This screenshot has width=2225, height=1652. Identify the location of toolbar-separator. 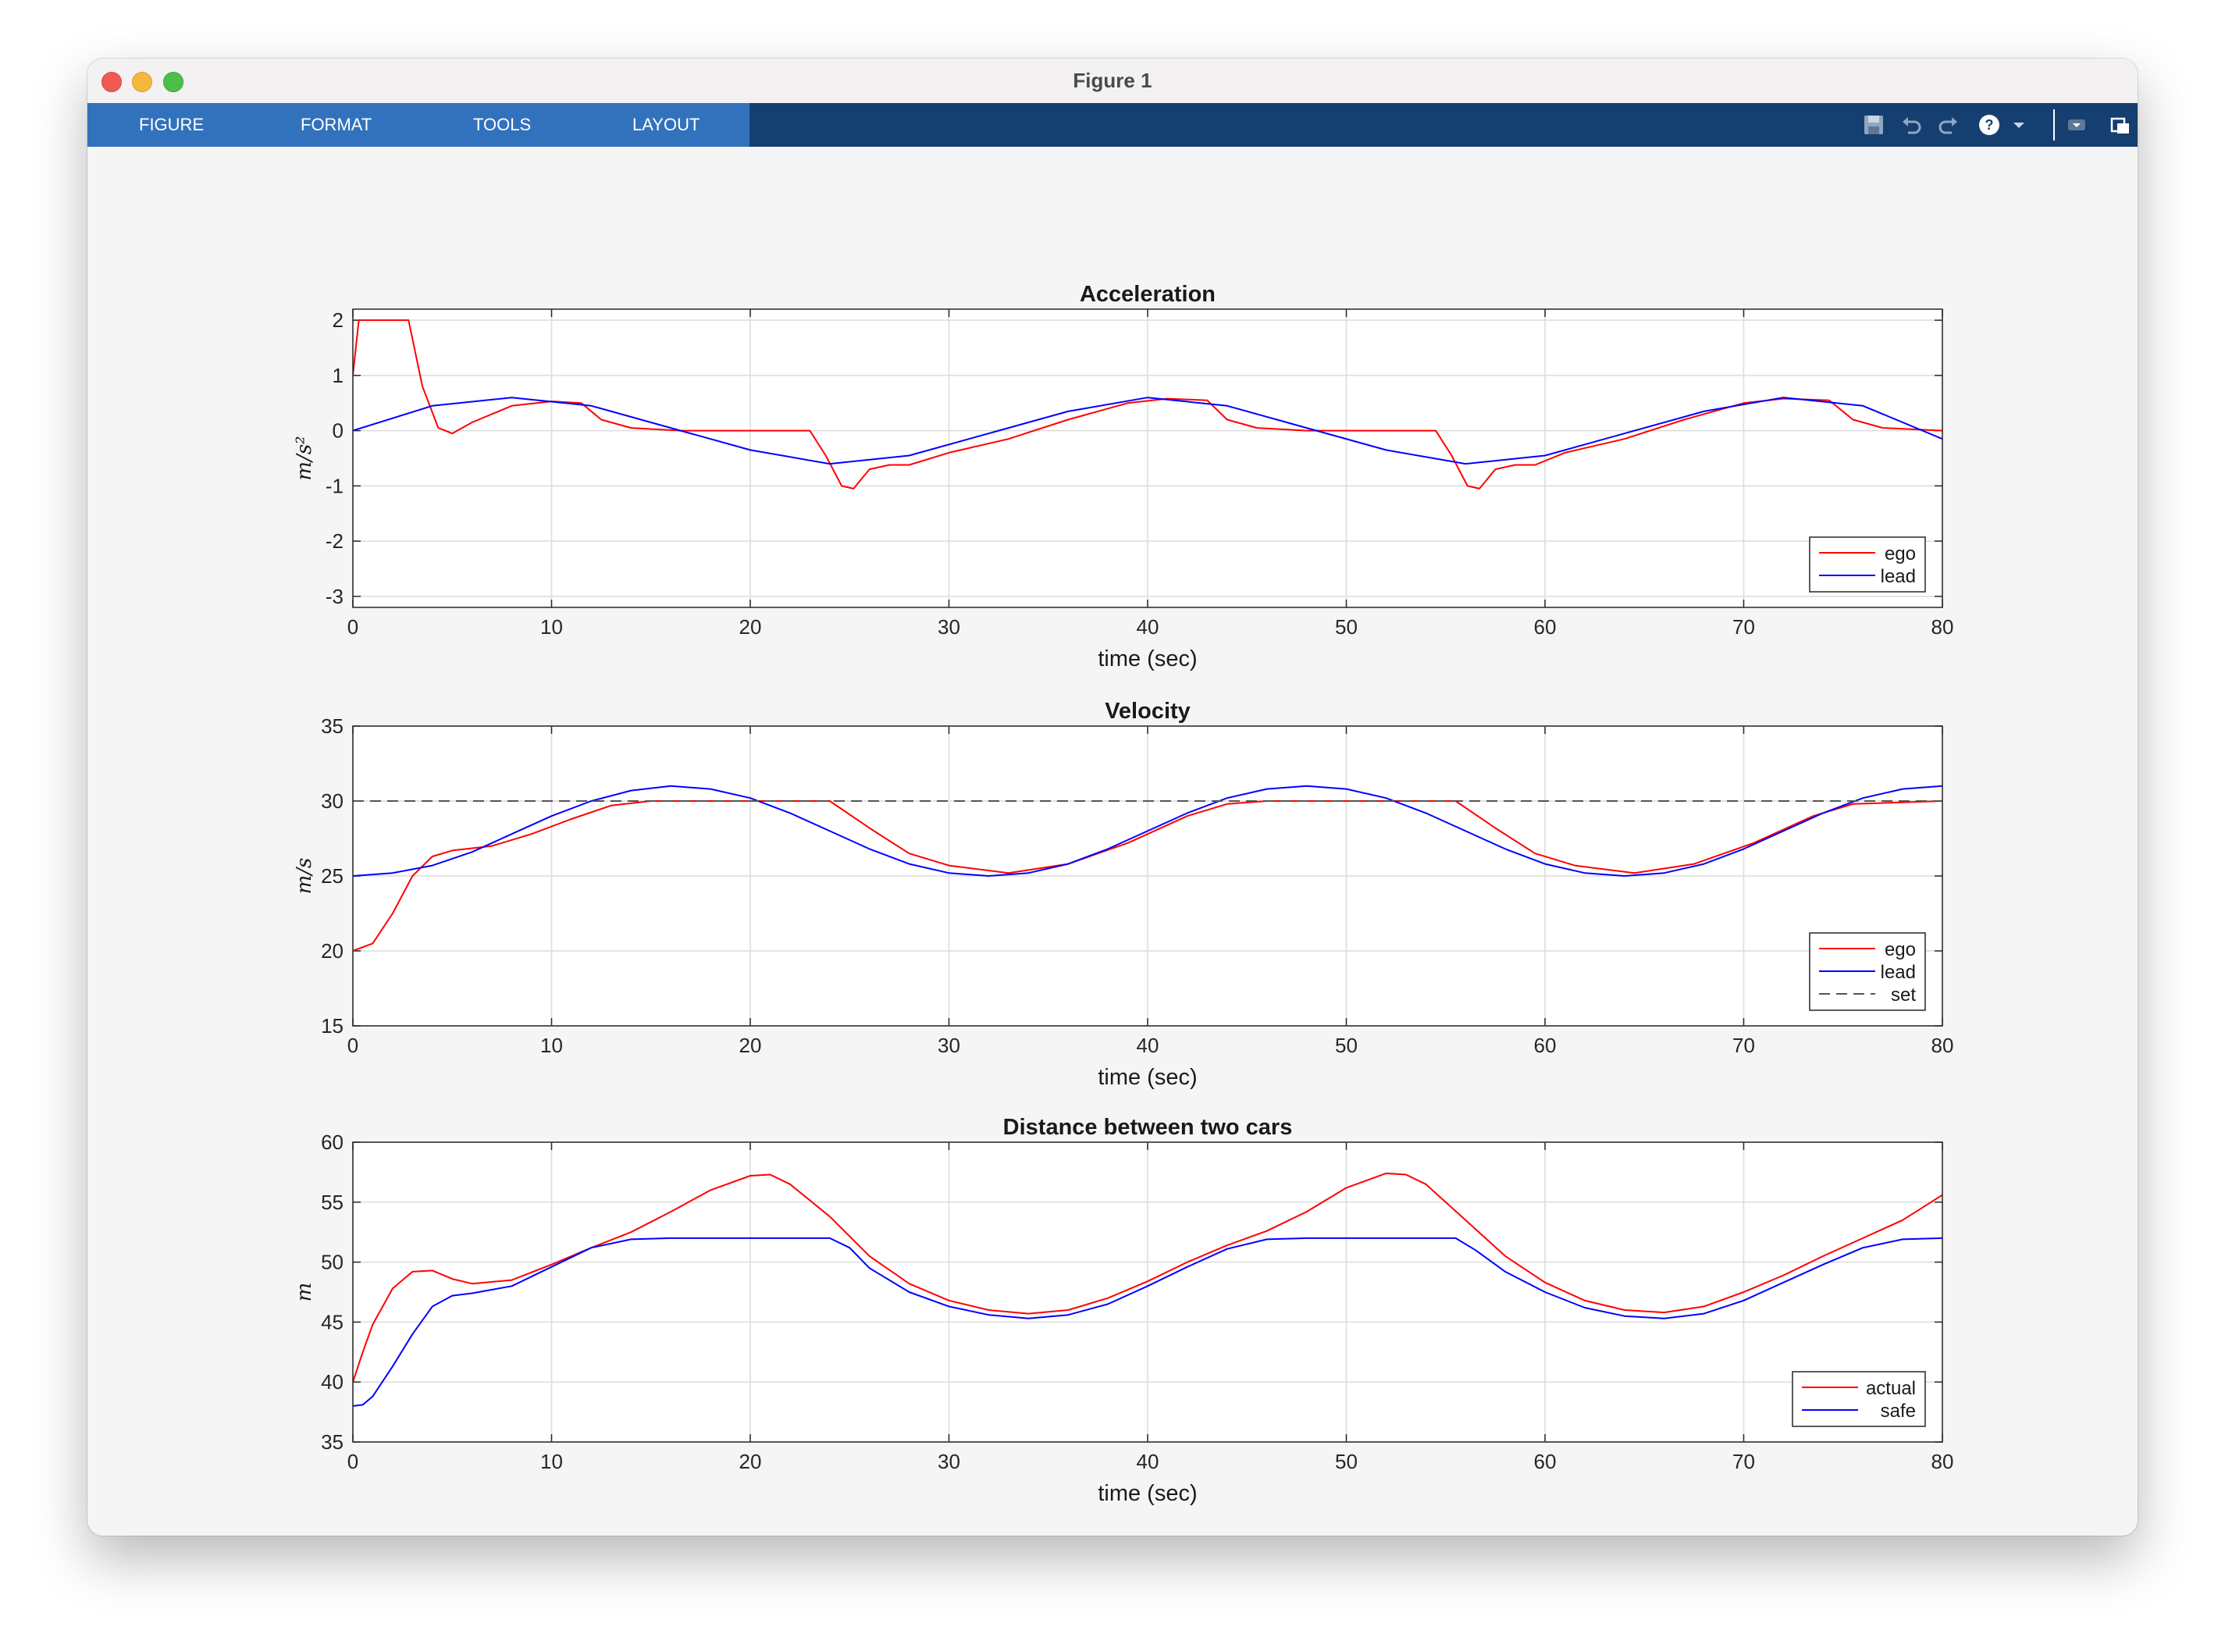
(2054, 125).